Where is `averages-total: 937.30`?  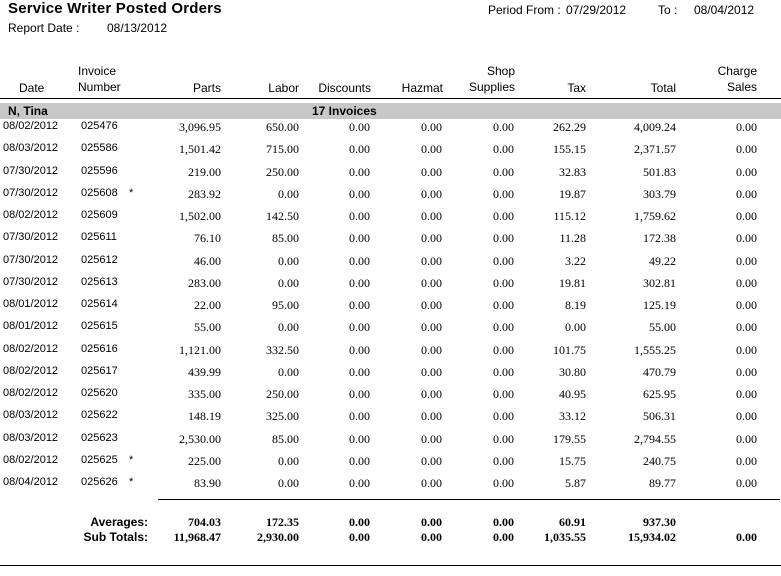
averages-total: 937.30 is located at coordinates (659, 522).